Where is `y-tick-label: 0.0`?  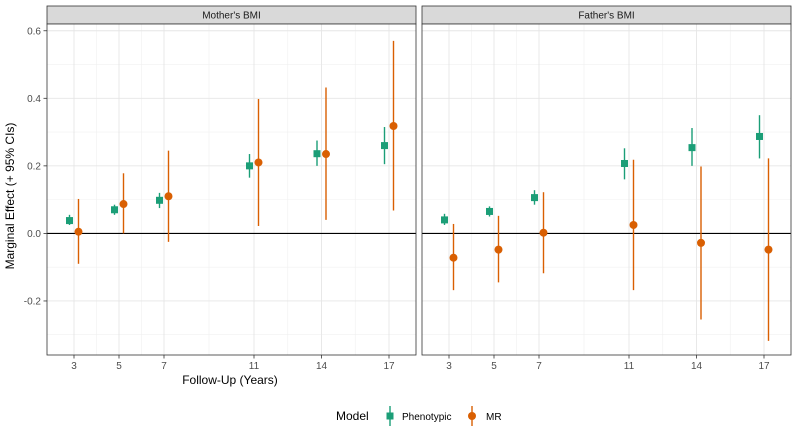 y-tick-label: 0.0 is located at coordinates (34, 234).